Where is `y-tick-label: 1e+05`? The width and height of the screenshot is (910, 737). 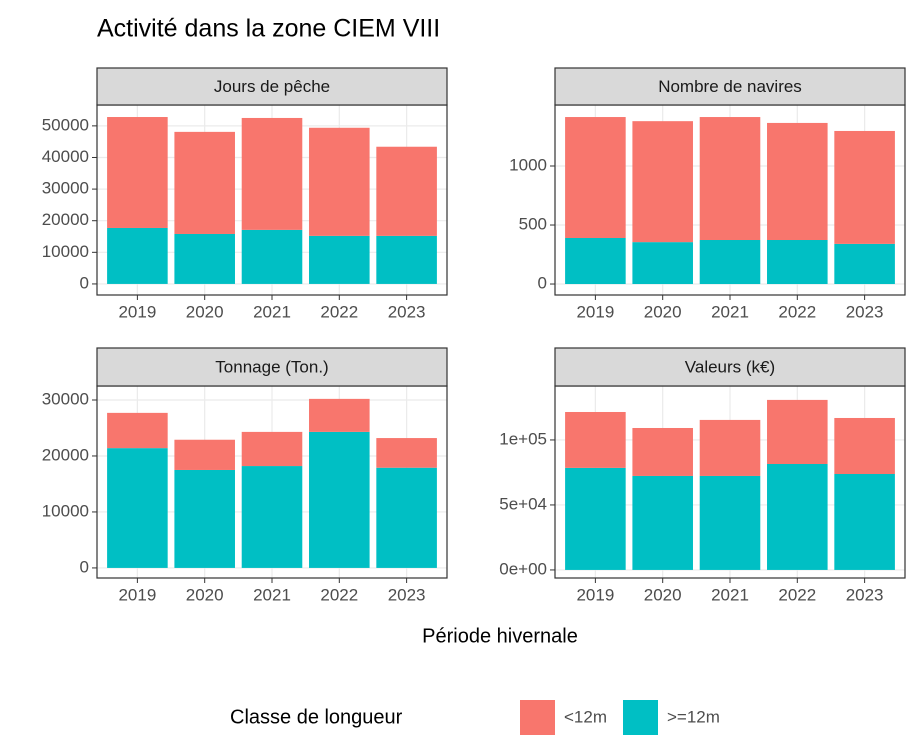
y-tick-label: 1e+05 is located at coordinates (523, 438).